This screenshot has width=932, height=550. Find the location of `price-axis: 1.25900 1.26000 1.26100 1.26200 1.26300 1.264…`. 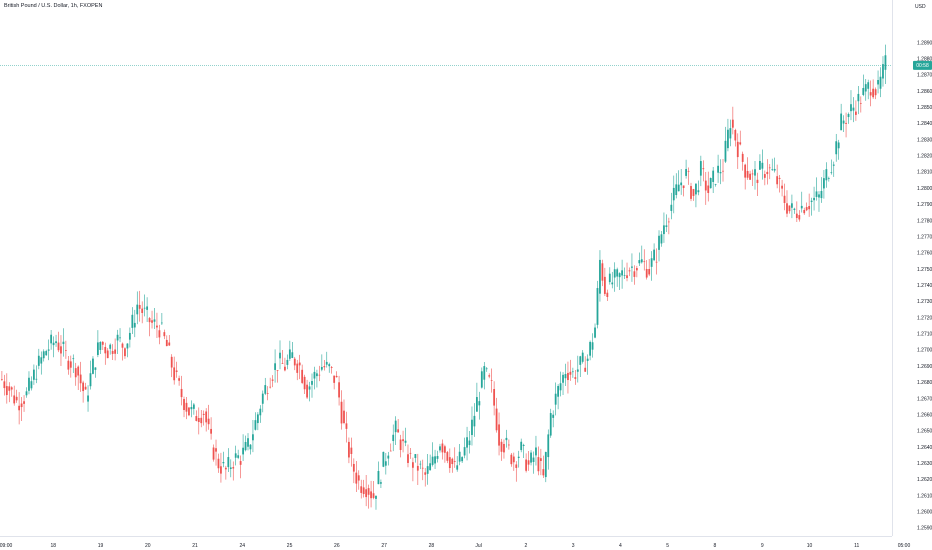

price-axis: 1.25900 1.26000 1.26100 1.26200 1.26300 1.264… is located at coordinates (924, 285).